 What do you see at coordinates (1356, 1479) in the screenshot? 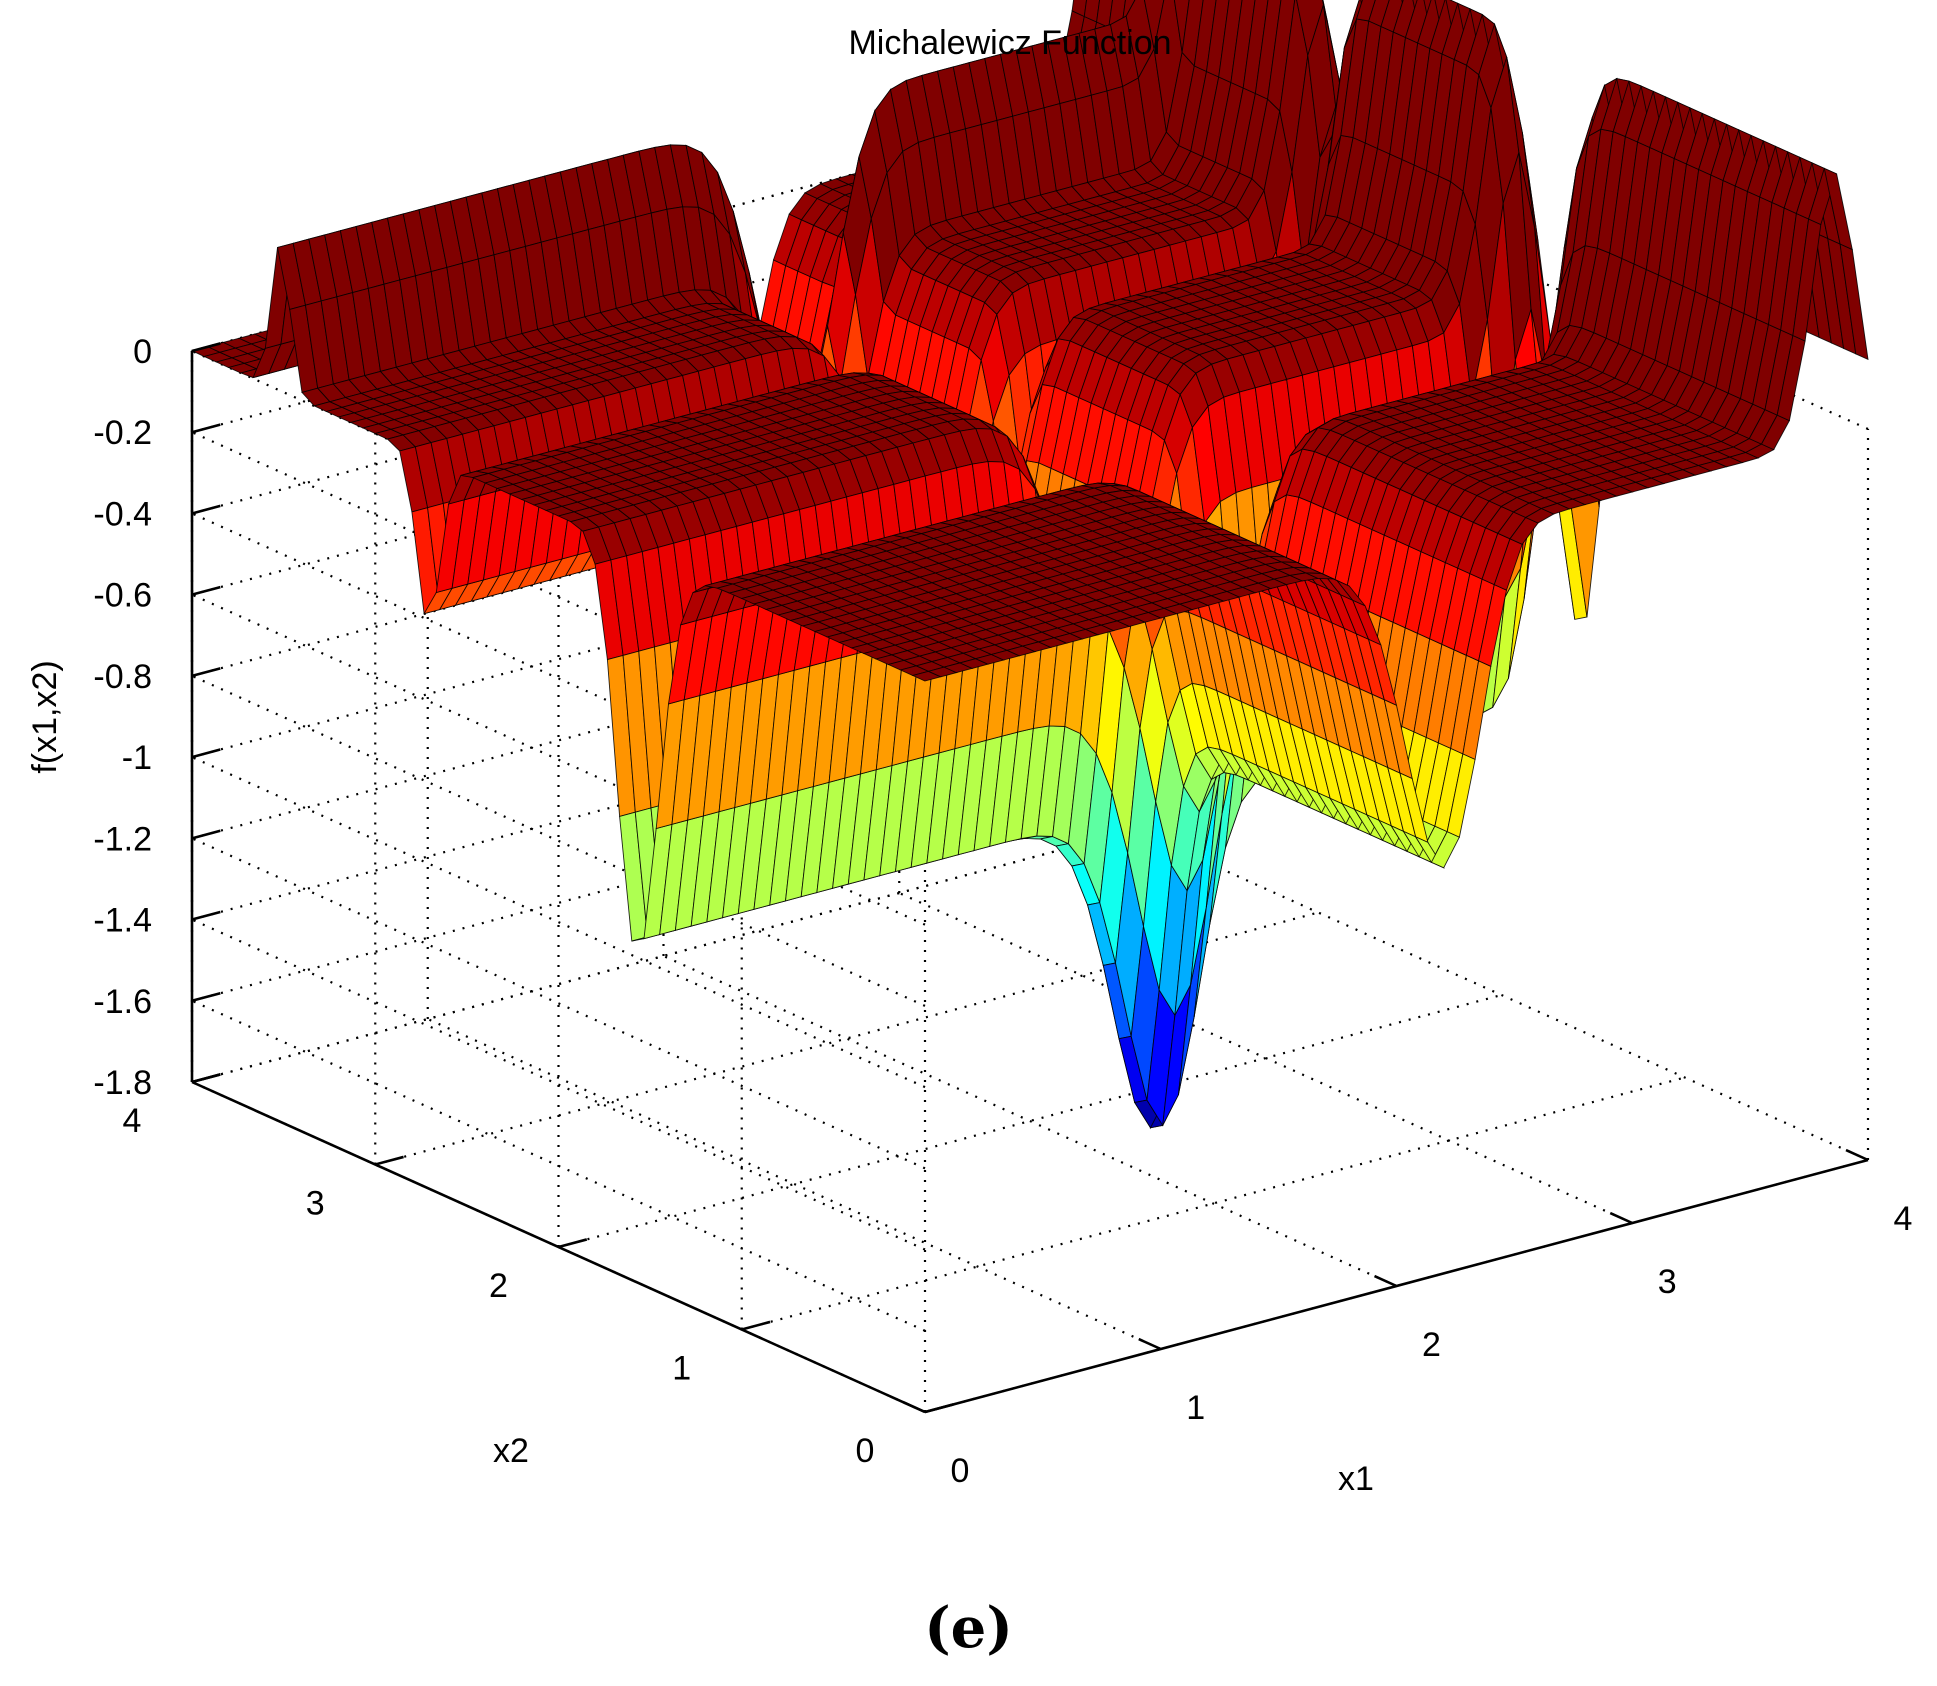
I see `x-axis-label: x1` at bounding box center [1356, 1479].